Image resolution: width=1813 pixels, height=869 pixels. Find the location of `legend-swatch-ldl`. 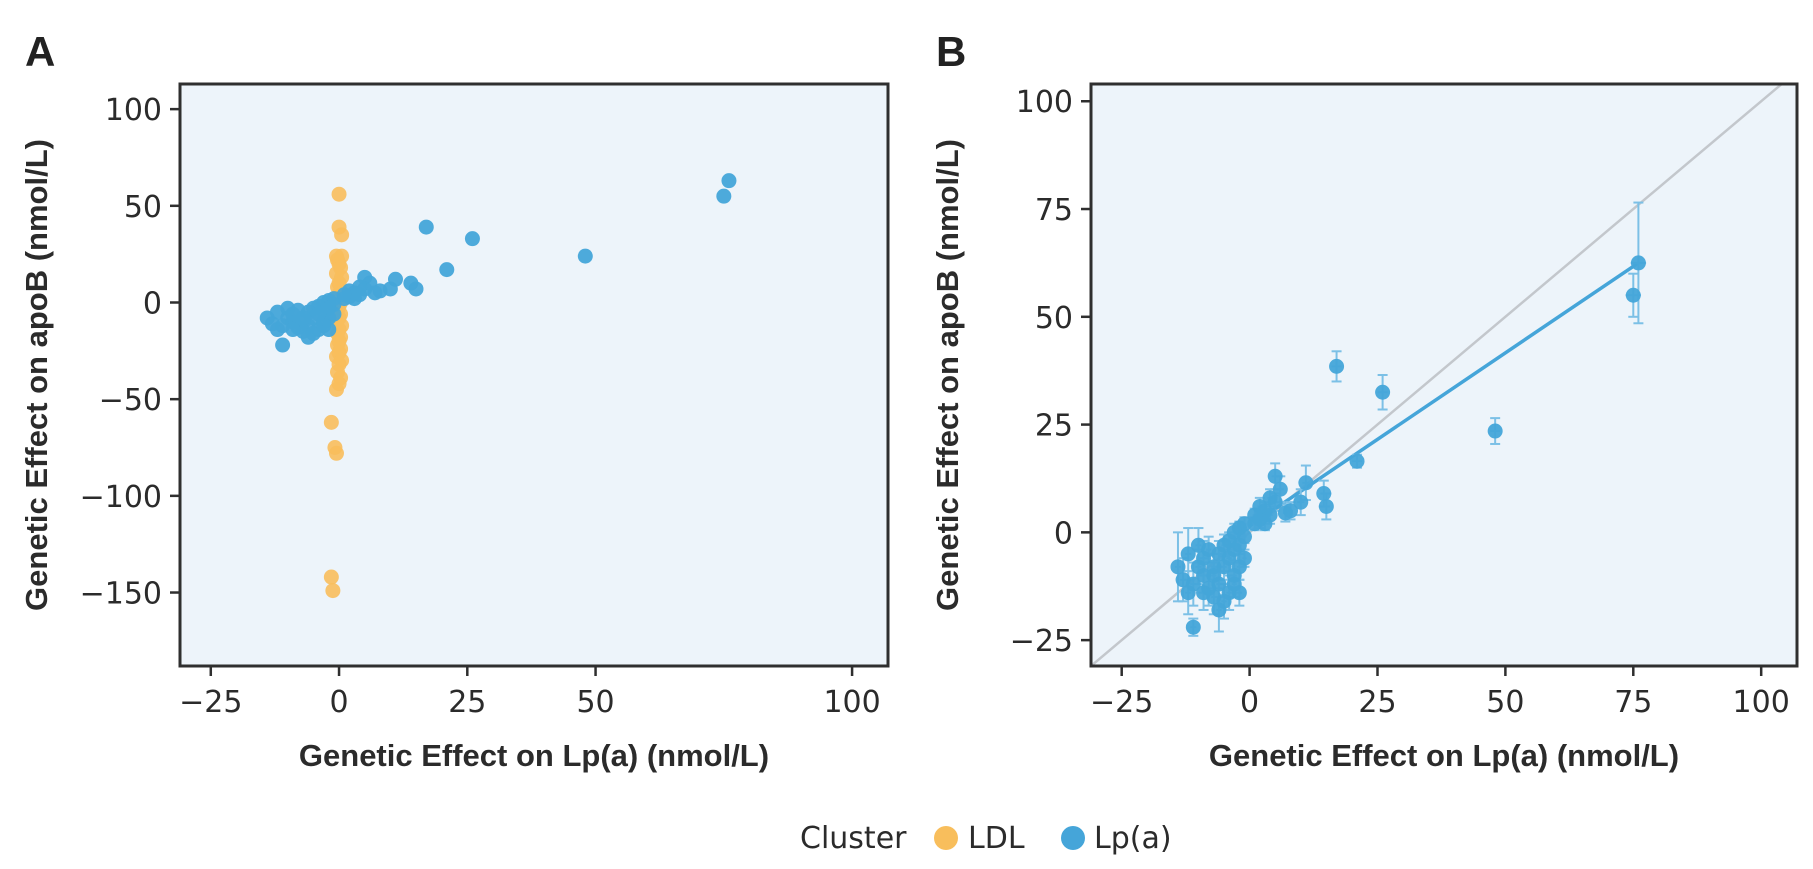

legend-swatch-ldl is located at coordinates (946, 838).